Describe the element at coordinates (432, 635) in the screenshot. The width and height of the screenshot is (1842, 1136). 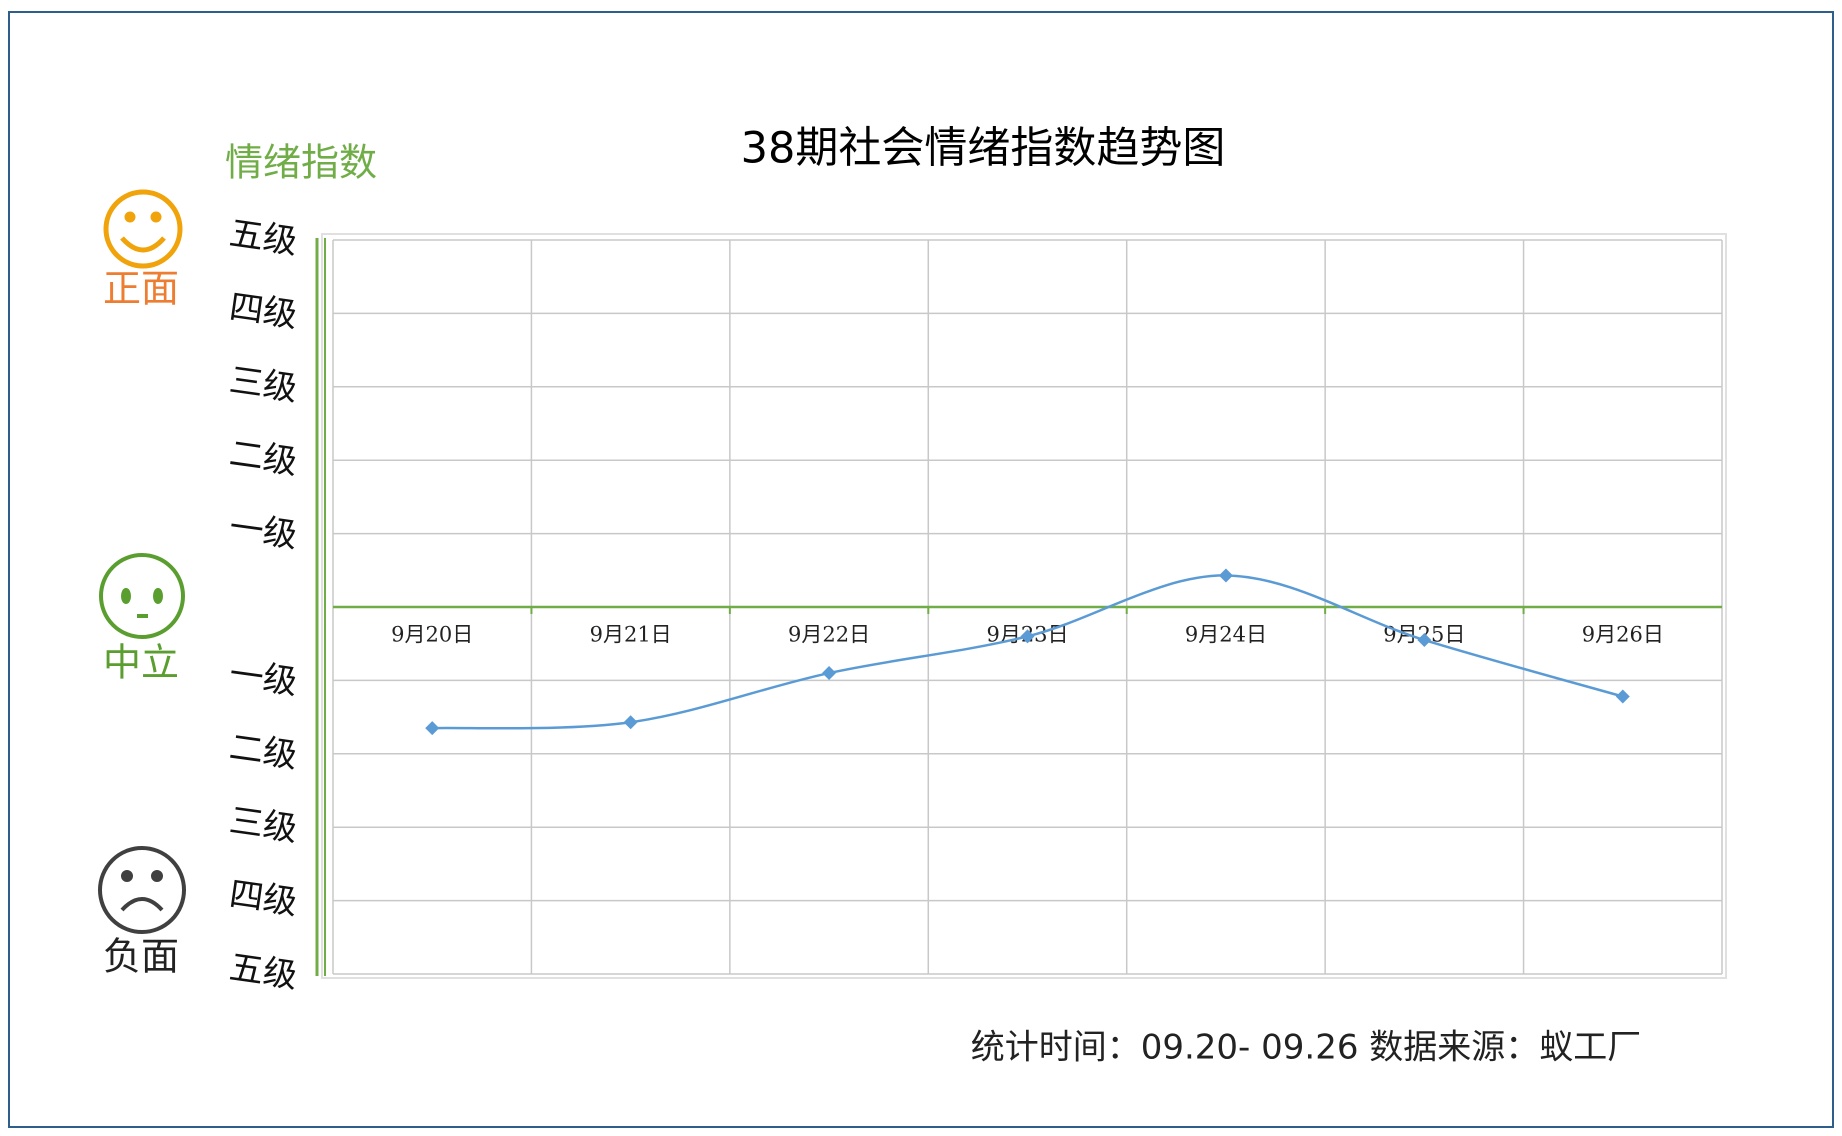
I see `x-tick-label: 9月20日` at that location.